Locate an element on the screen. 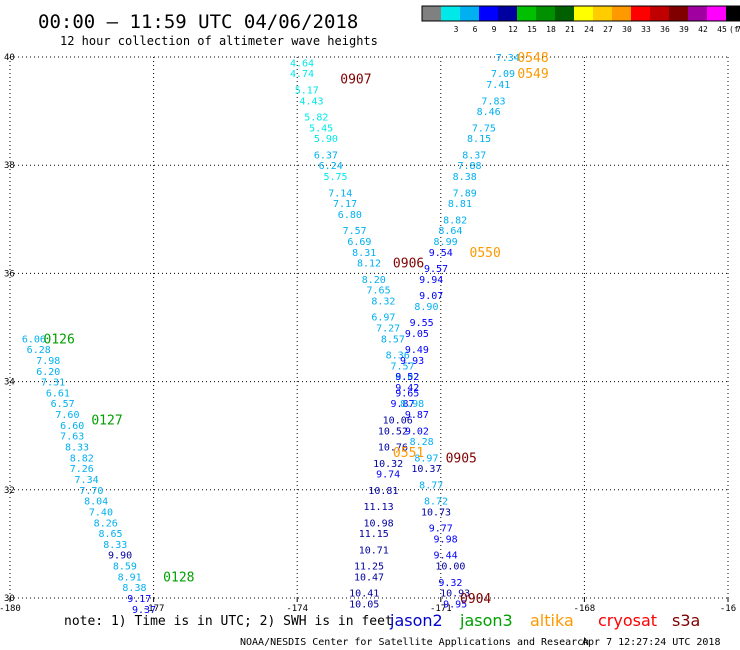 This screenshot has height=650, width=740. swh-value-middle: 11.25 is located at coordinates (369, 567).